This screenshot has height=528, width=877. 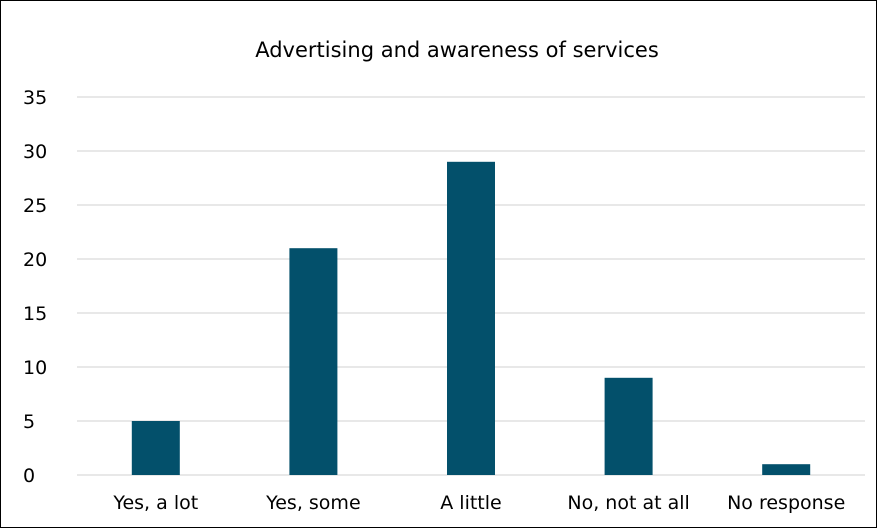 What do you see at coordinates (470, 503) in the screenshot?
I see `x-tick-label: A little` at bounding box center [470, 503].